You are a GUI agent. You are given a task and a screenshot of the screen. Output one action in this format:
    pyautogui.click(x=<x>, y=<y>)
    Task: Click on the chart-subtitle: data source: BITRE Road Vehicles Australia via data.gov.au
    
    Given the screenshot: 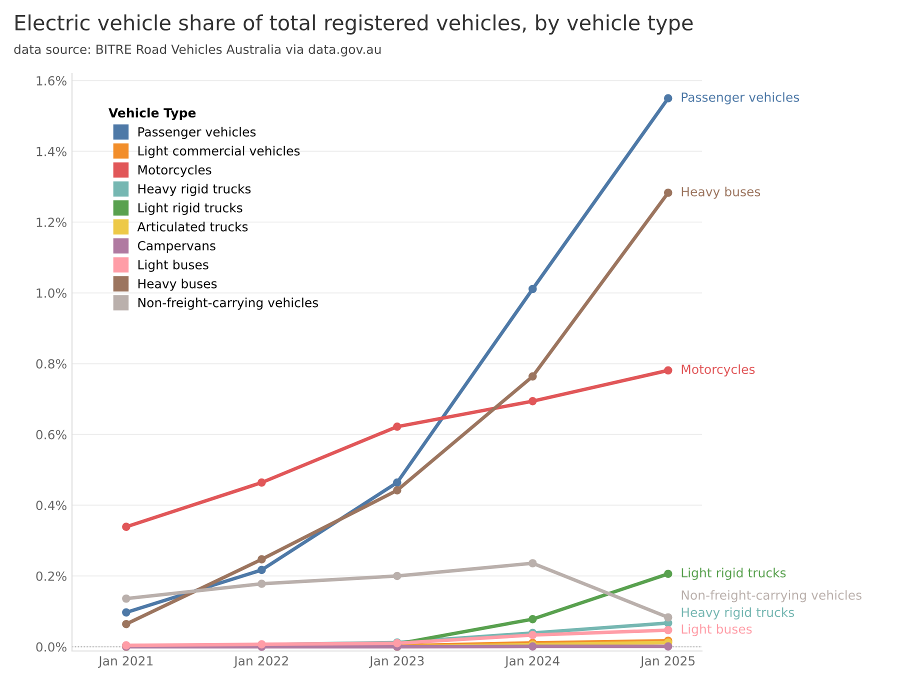 What is the action you would take?
    pyautogui.click(x=197, y=50)
    